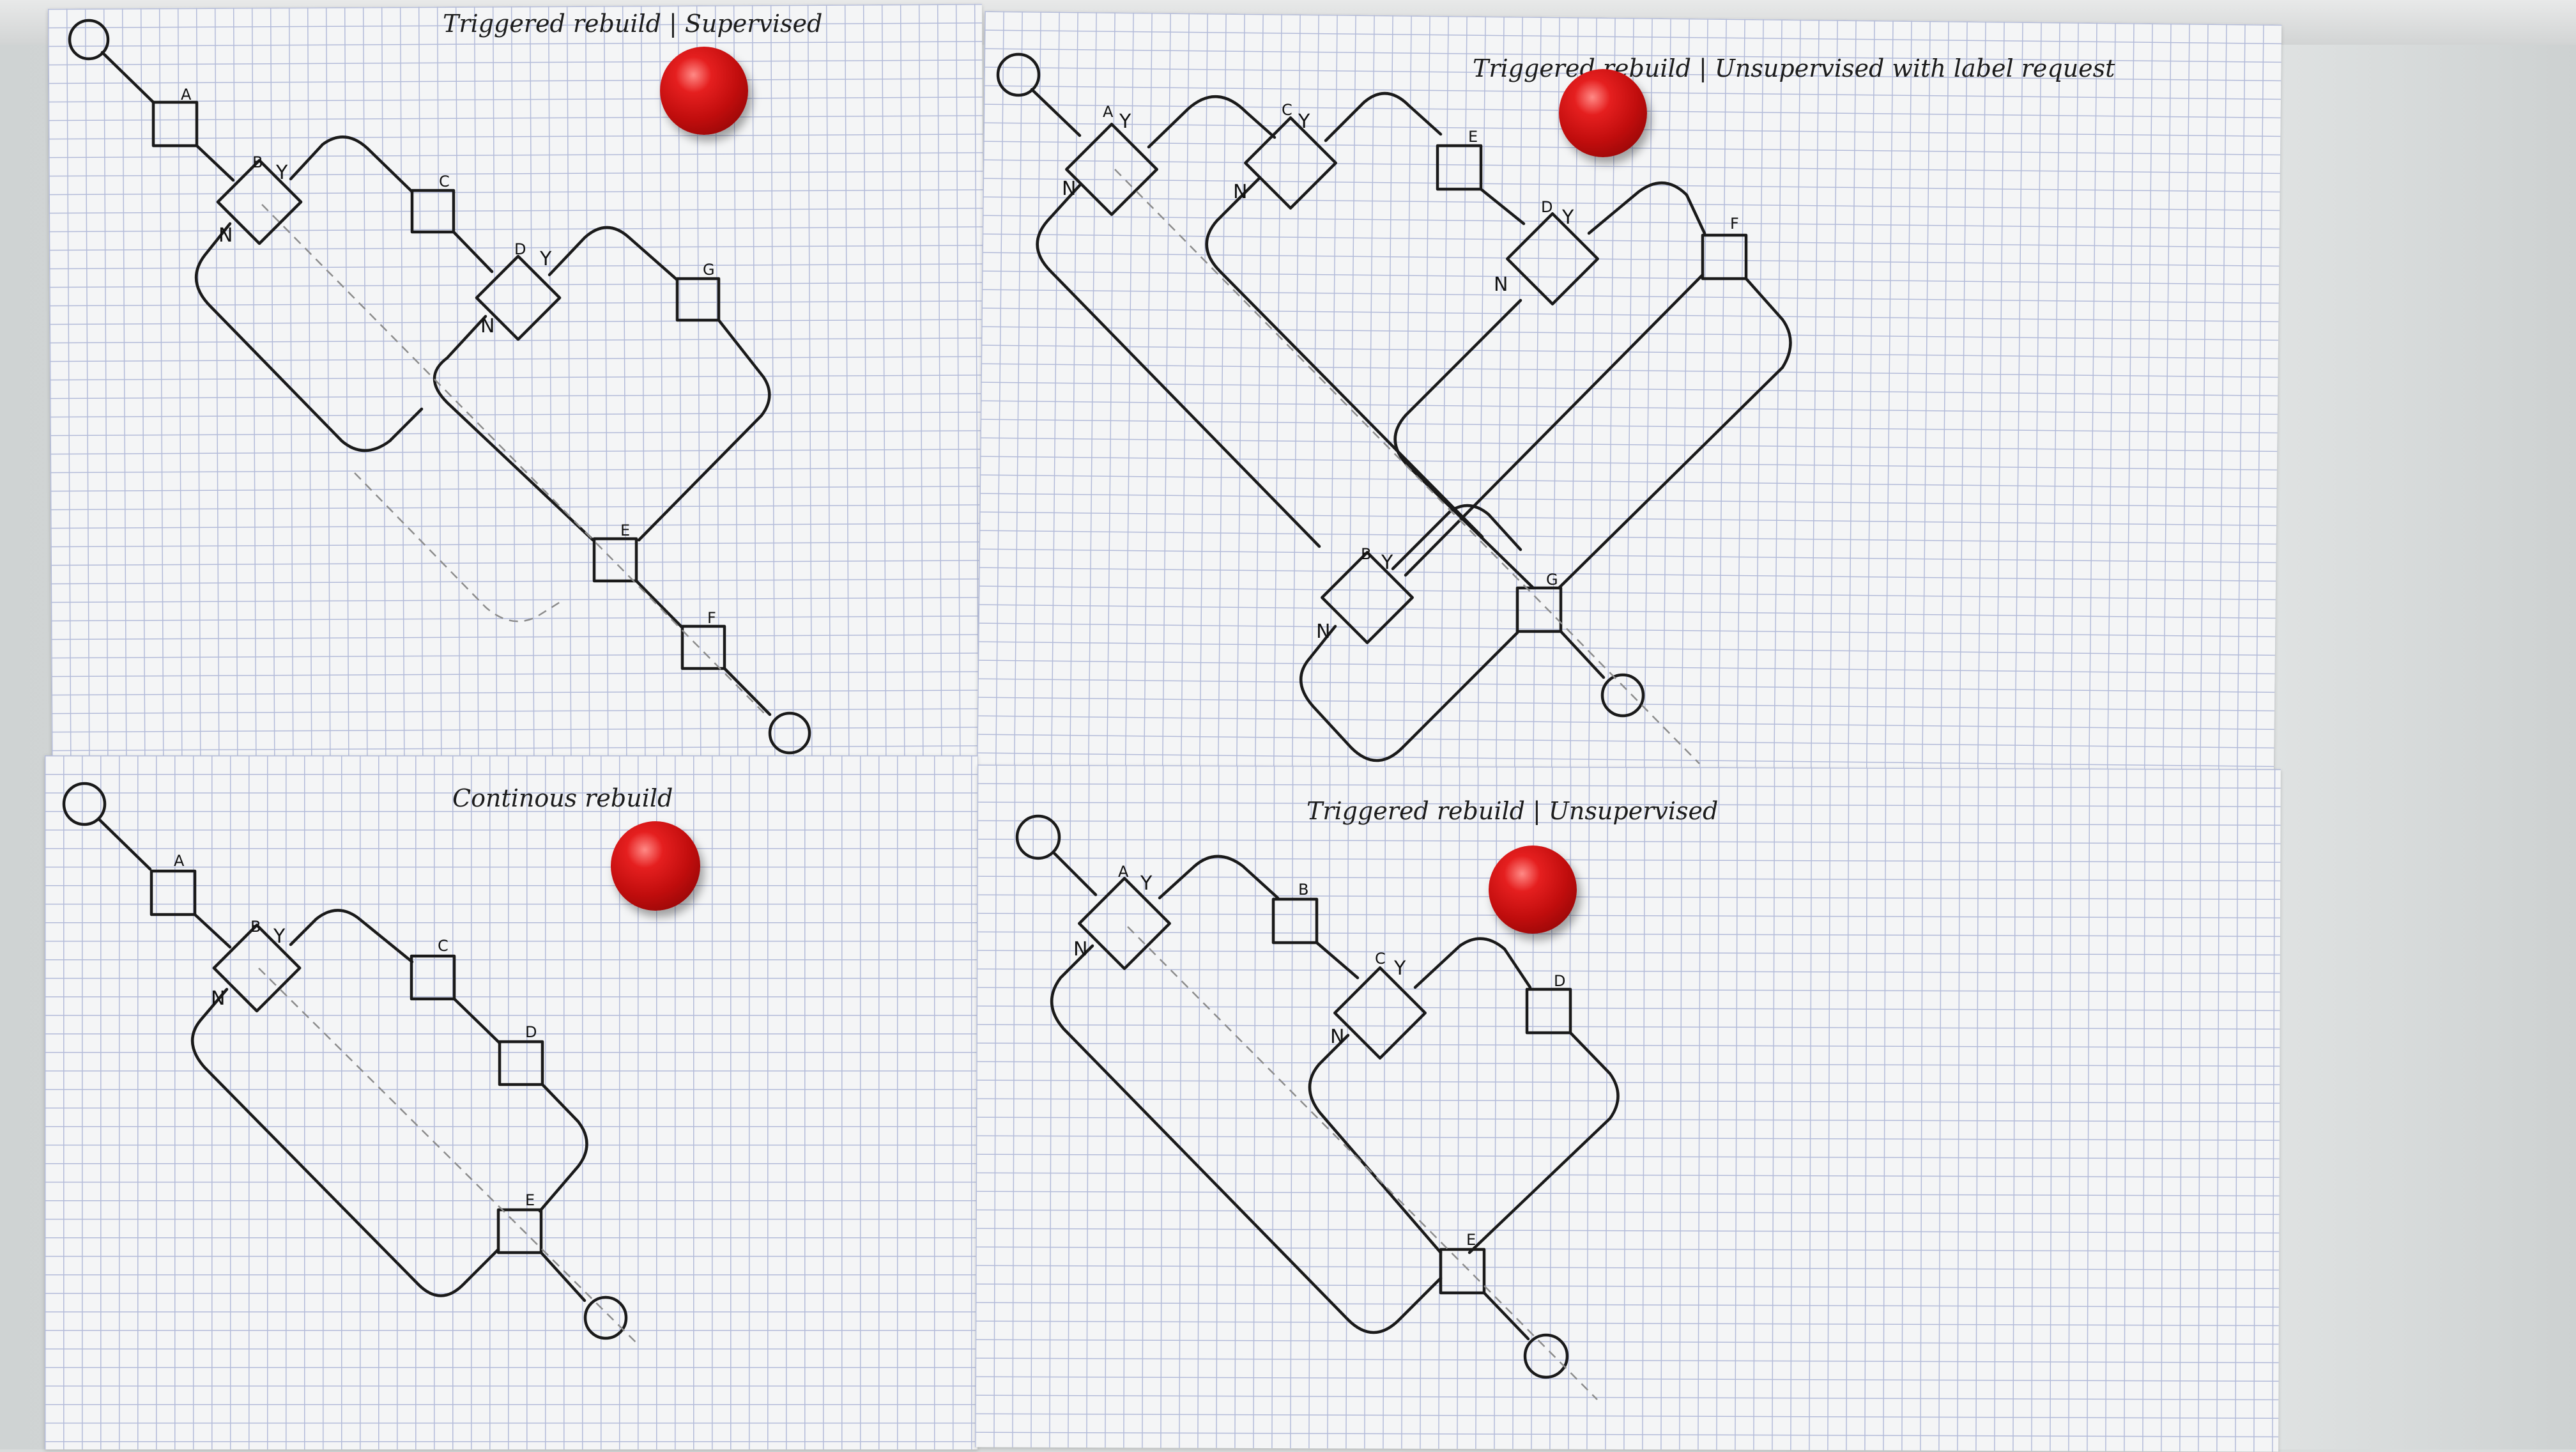  What do you see at coordinates (2425, 747) in the screenshot?
I see `whiteboard-edge` at bounding box center [2425, 747].